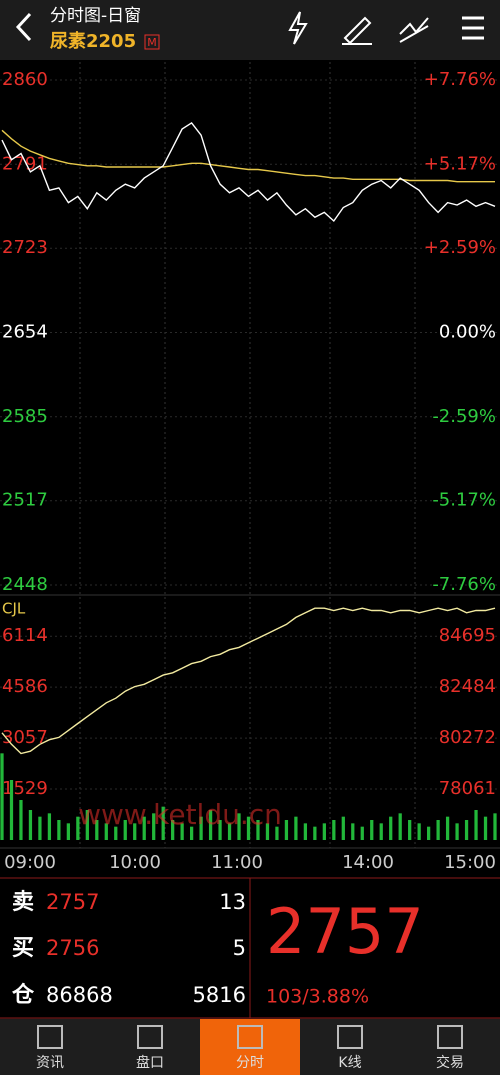 This screenshot has width=500, height=1075. What do you see at coordinates (450, 1062) in the screenshot?
I see `tab-label: 交易` at bounding box center [450, 1062].